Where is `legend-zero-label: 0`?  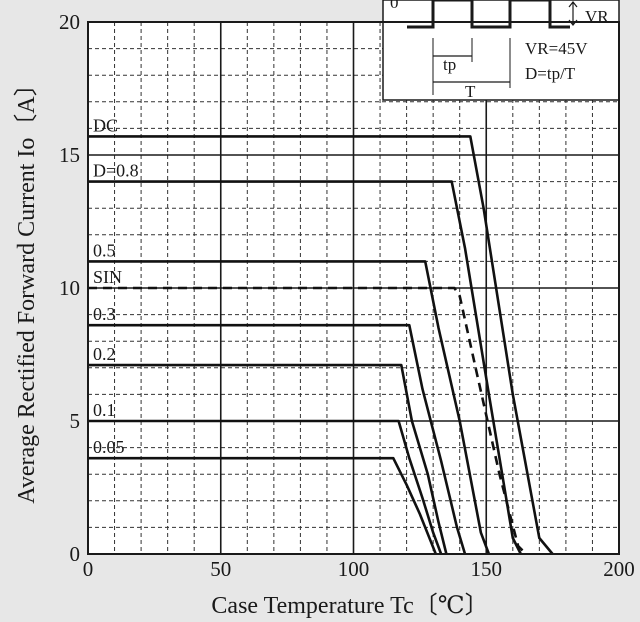 legend-zero-label: 0 is located at coordinates (394, 6).